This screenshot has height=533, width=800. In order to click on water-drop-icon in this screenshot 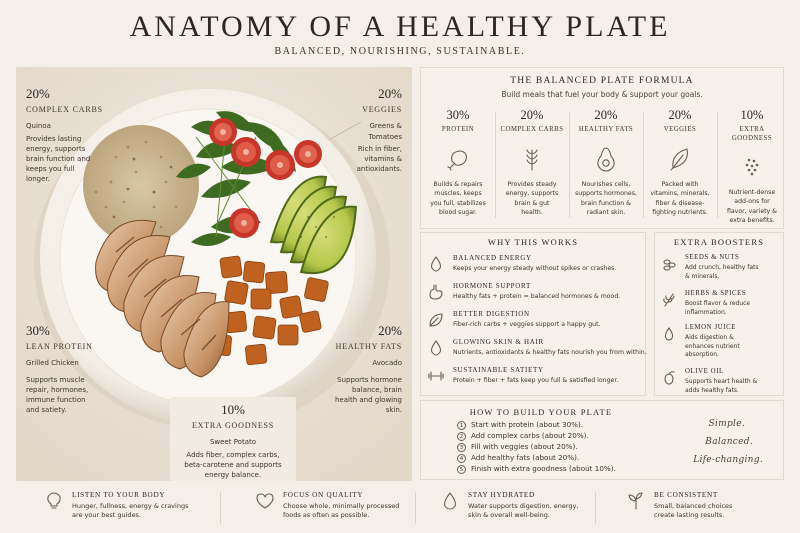, I will do `click(450, 501)`.